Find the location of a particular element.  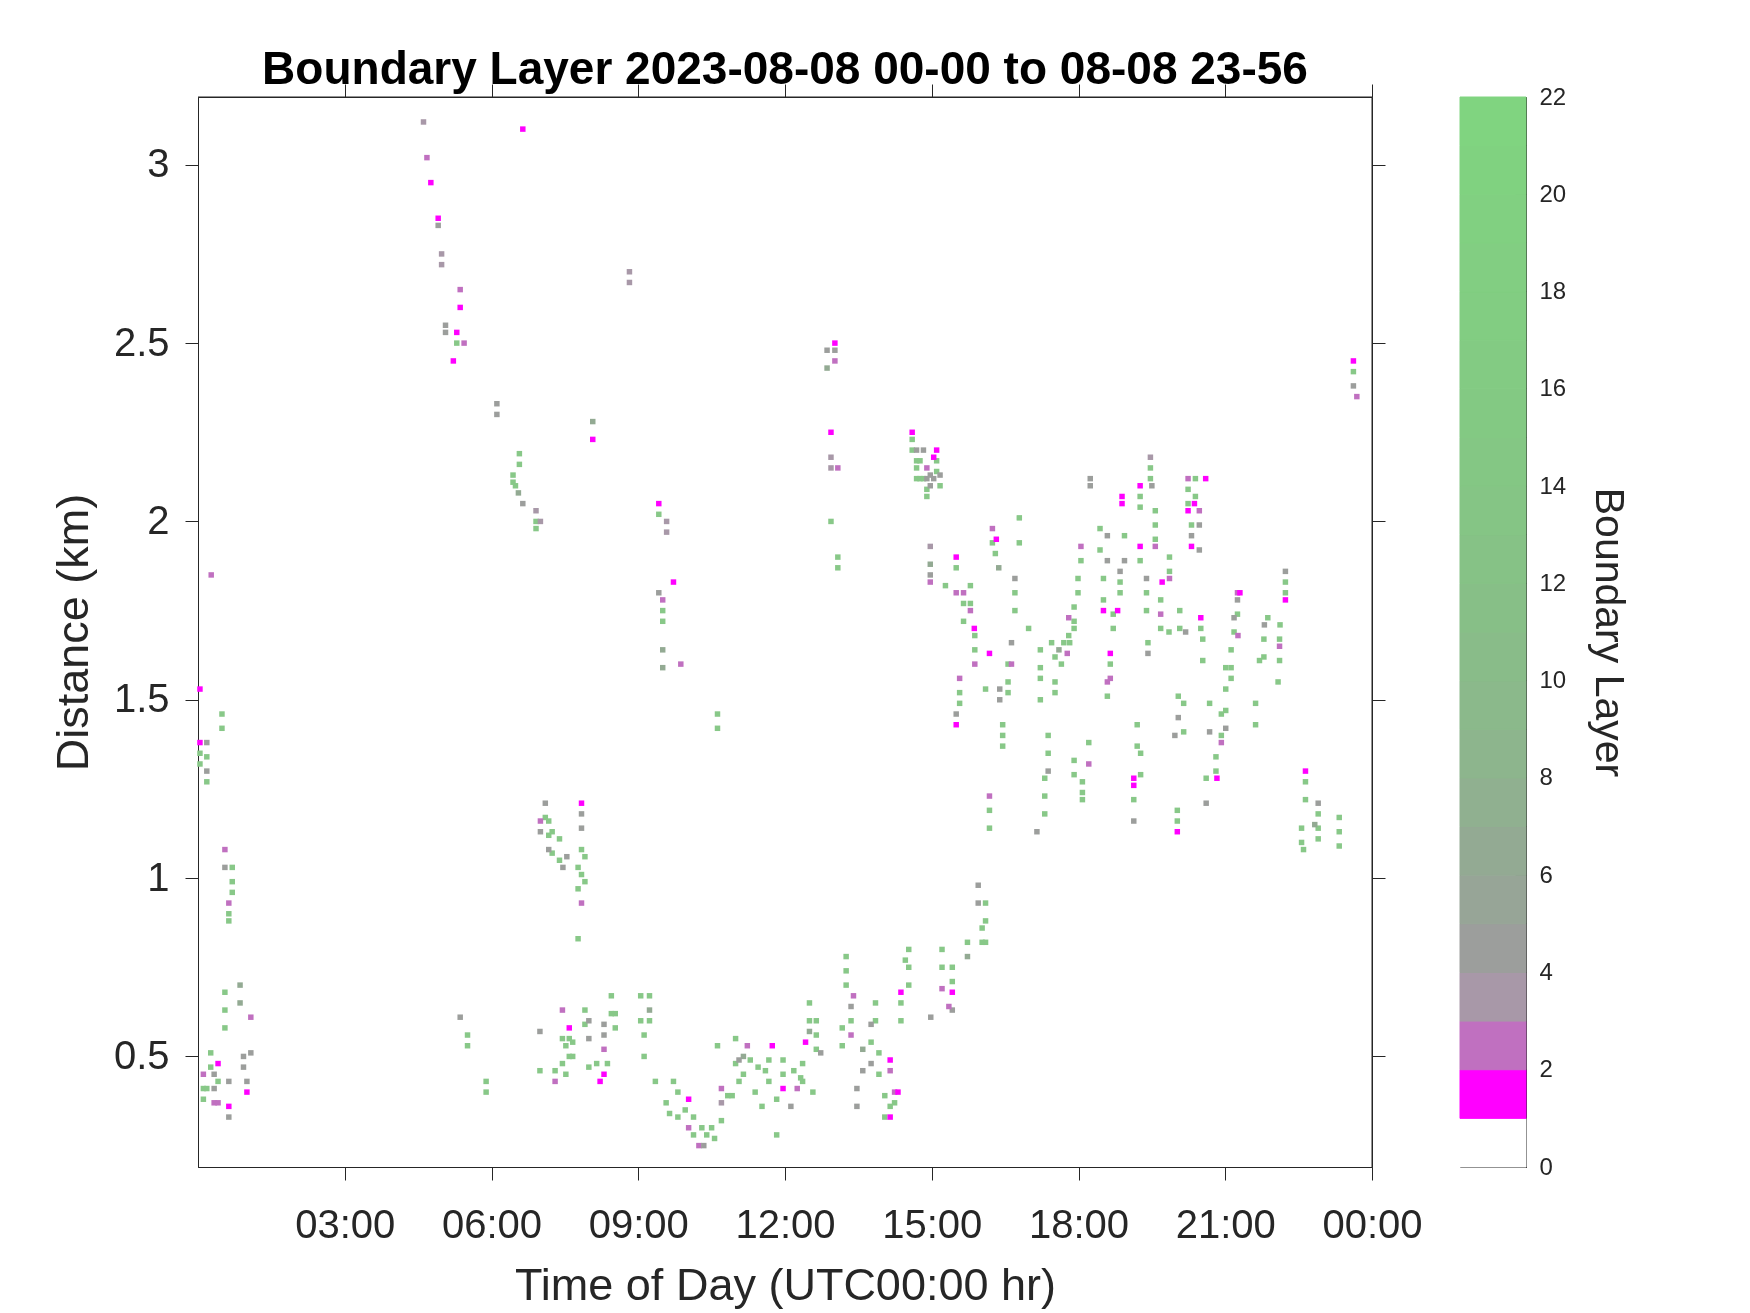

color-bar-label: 4 is located at coordinates (1546, 971).